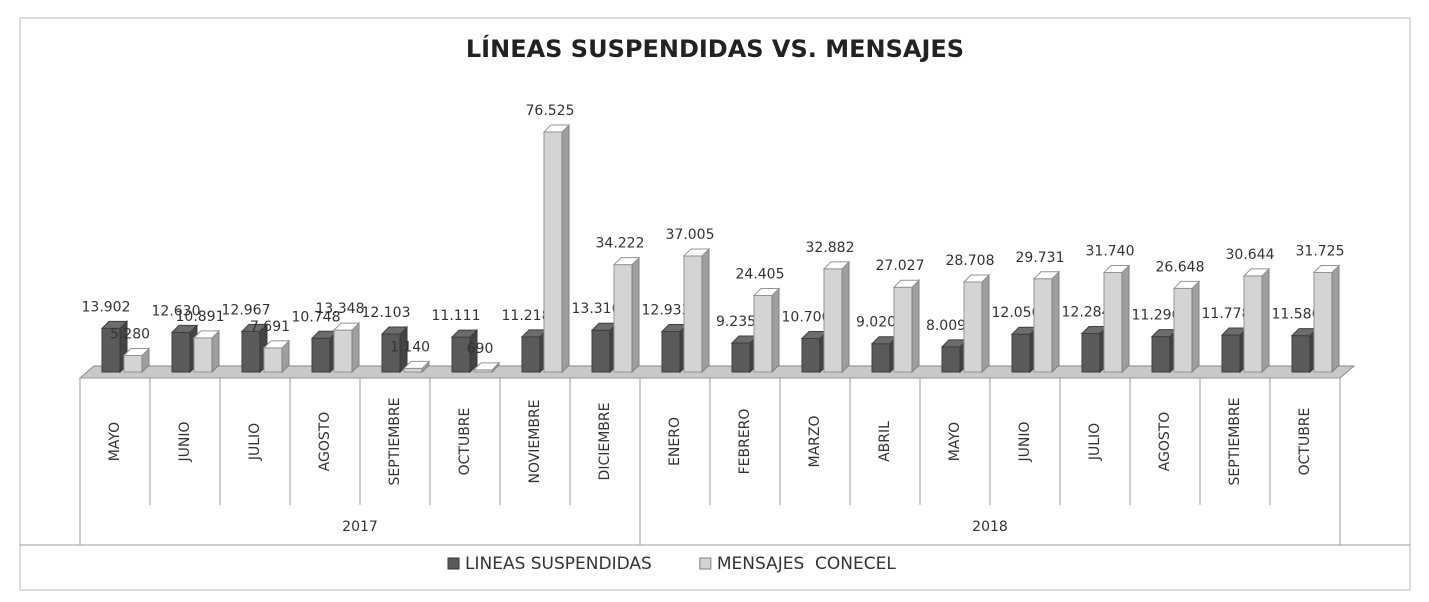 The image size is (1429, 602). I want to click on data-label: 29.731, so click(1040, 258).